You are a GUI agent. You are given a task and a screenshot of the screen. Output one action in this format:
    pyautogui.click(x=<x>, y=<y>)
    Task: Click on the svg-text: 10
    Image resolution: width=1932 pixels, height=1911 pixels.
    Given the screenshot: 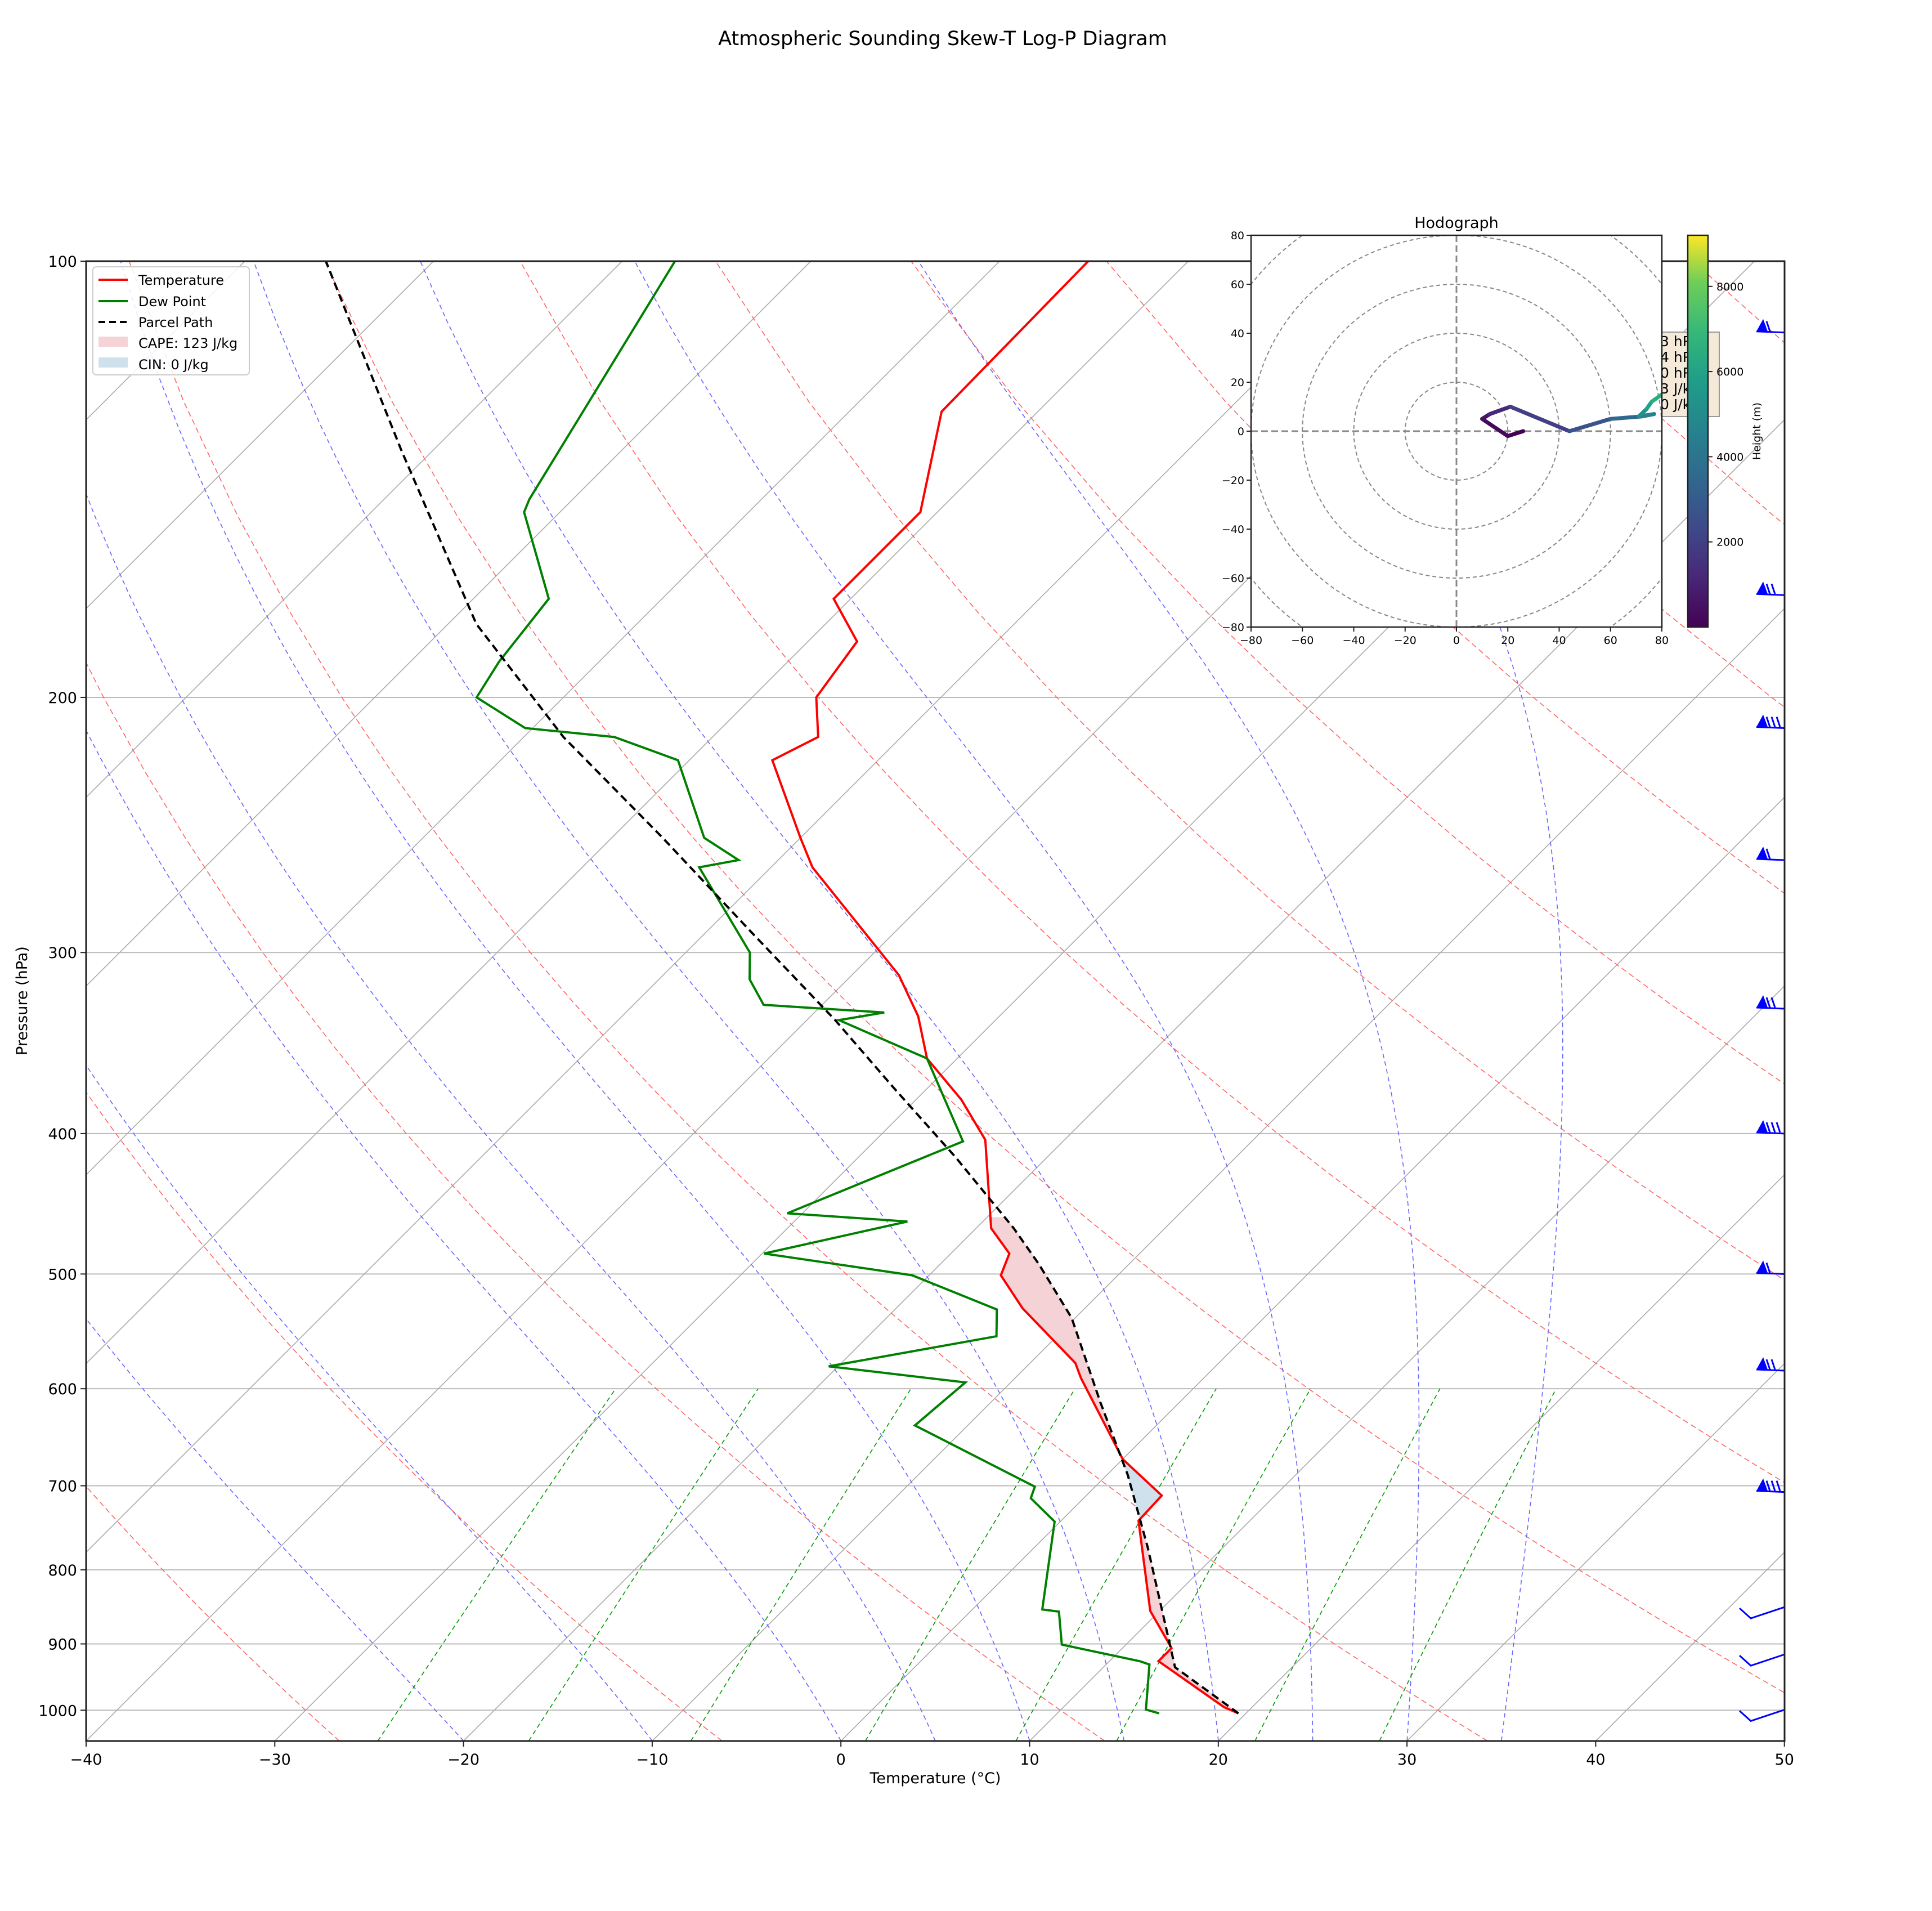 What is the action you would take?
    pyautogui.click(x=1029, y=1760)
    